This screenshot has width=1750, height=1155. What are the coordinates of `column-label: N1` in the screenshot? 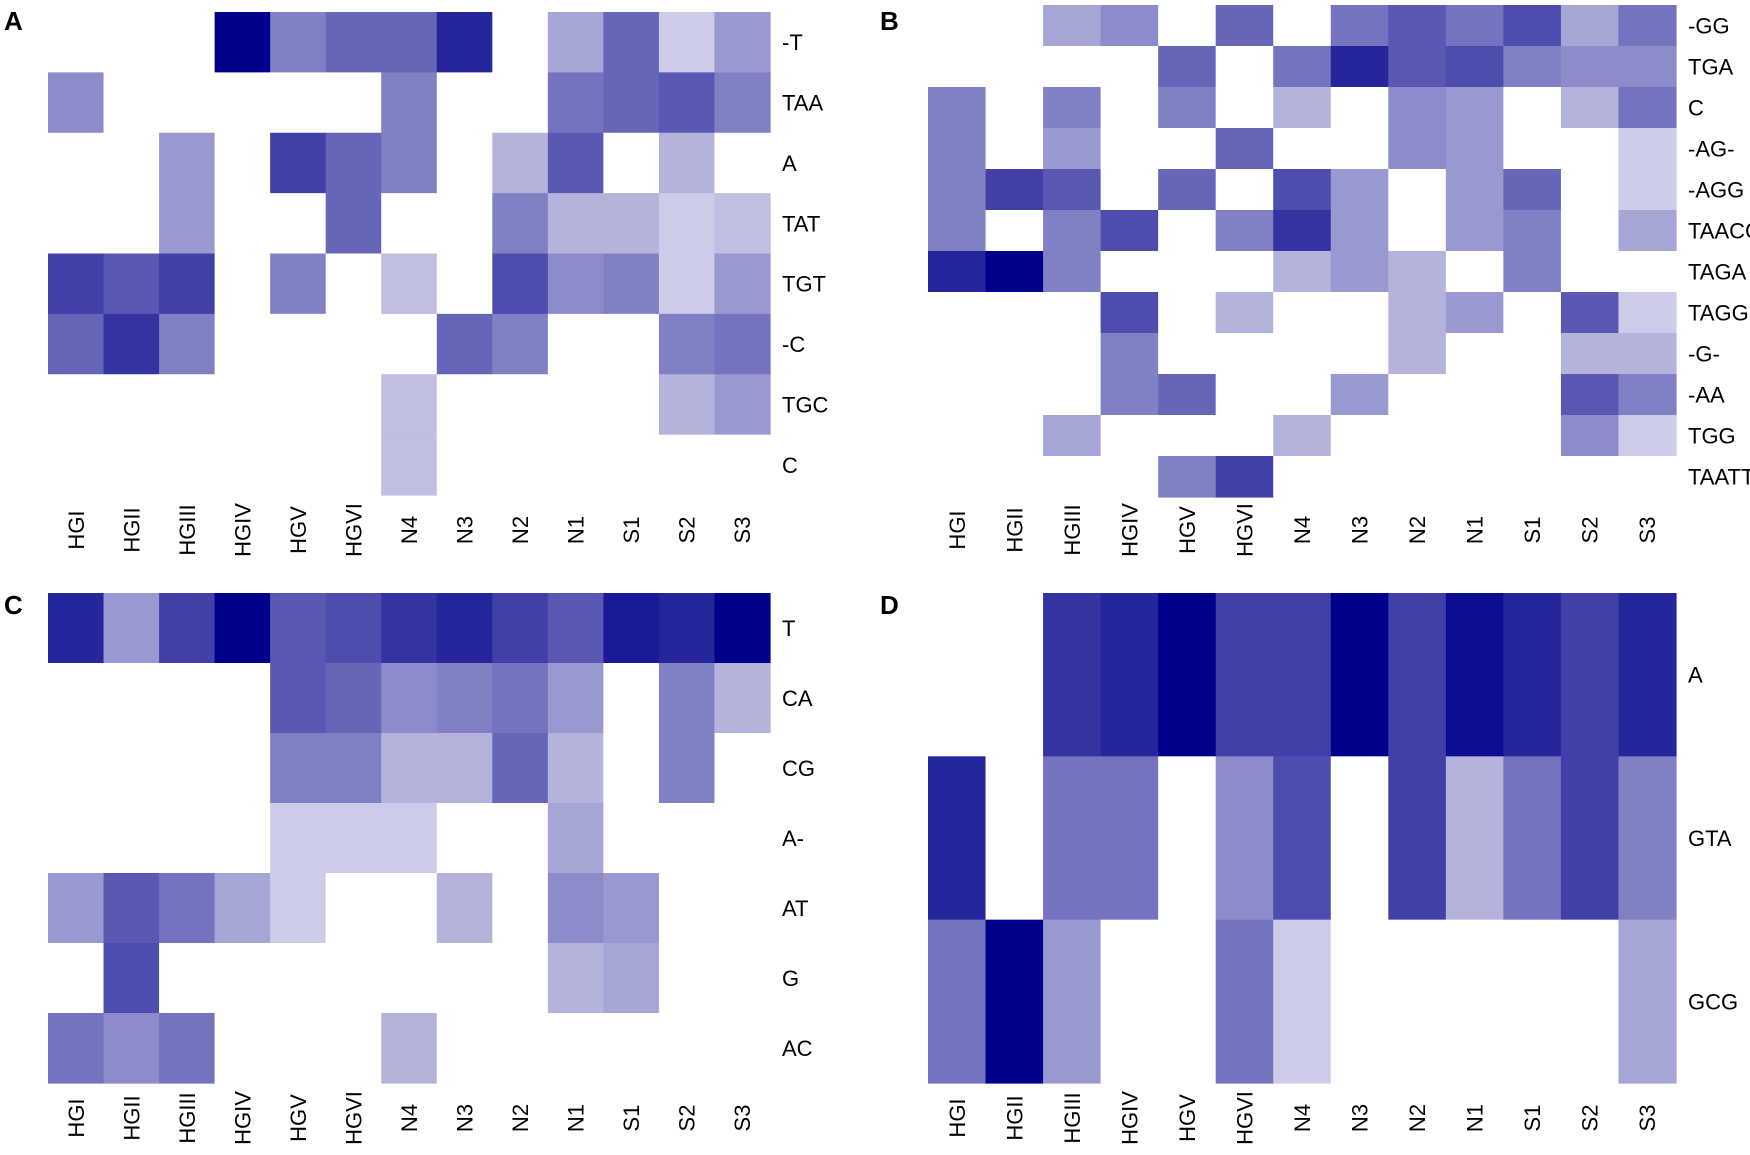 It's located at (1475, 530).